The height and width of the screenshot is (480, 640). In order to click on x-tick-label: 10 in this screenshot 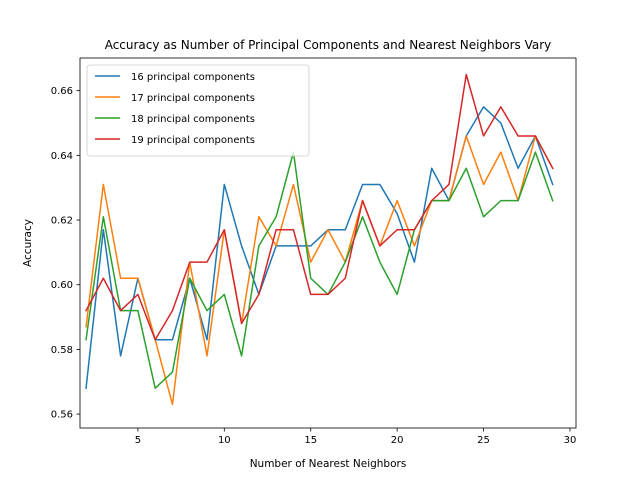, I will do `click(224, 440)`.